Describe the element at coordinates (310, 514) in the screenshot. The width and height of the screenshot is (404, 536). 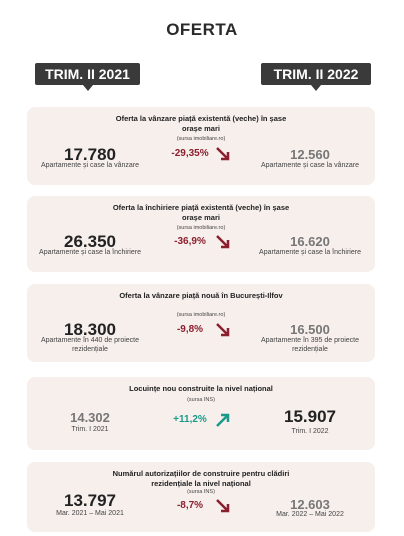
I see `right-label: Mar. 2022 – Mai 2022` at that location.